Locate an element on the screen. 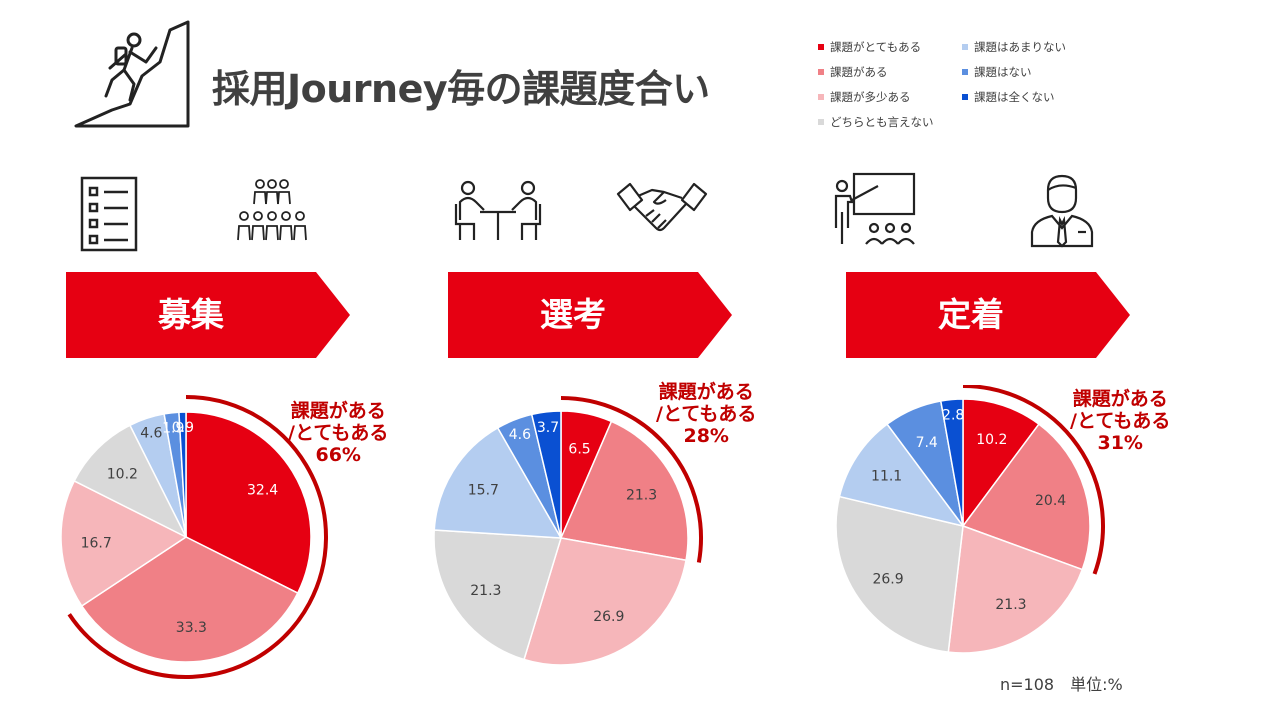 The image size is (1280, 720). pie-data-label: 0.9 is located at coordinates (183, 428).